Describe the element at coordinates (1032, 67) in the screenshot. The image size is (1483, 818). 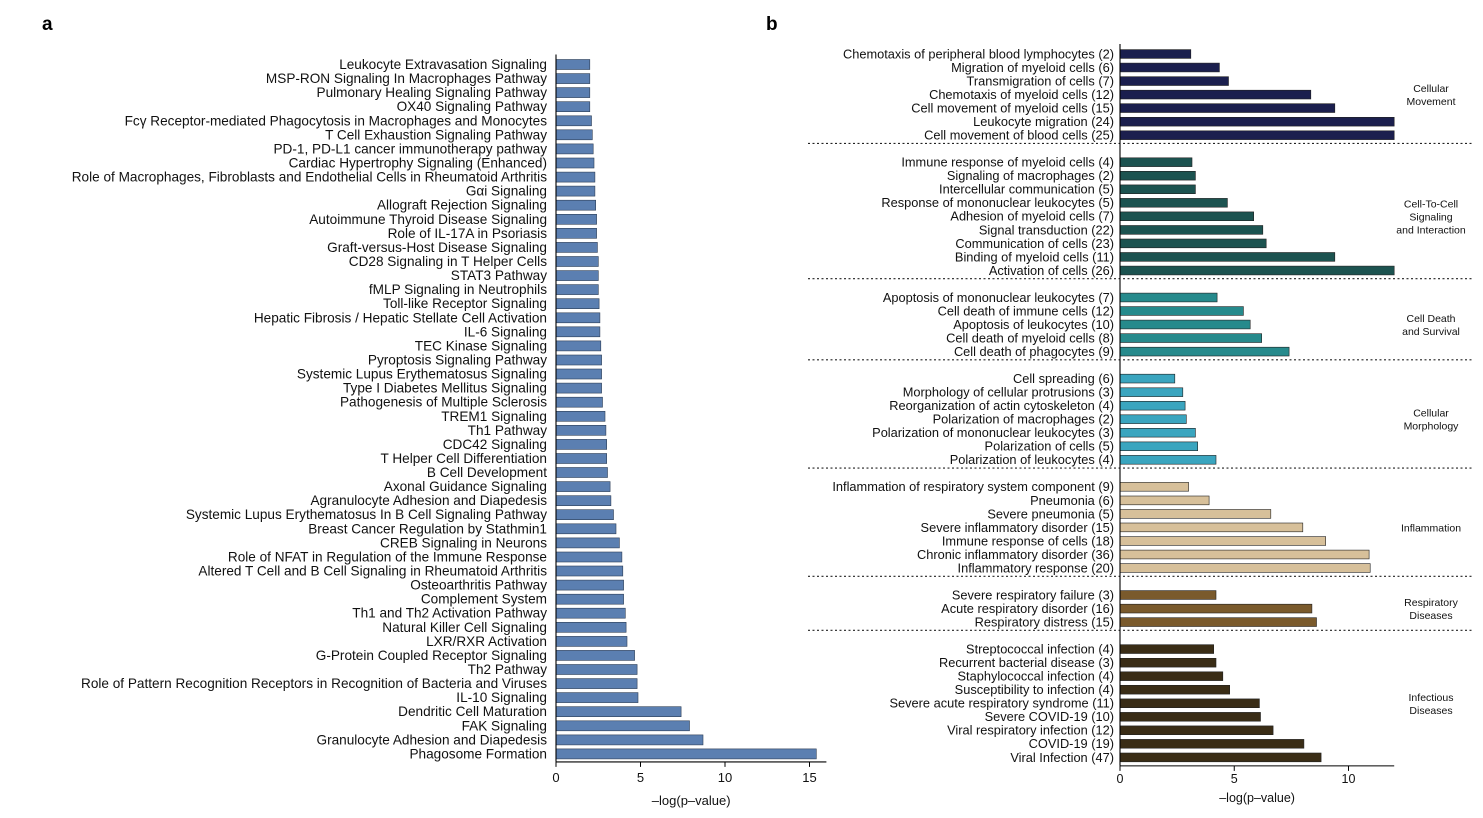
I see `category-label: Migration of myeloid cells (6)` at that location.